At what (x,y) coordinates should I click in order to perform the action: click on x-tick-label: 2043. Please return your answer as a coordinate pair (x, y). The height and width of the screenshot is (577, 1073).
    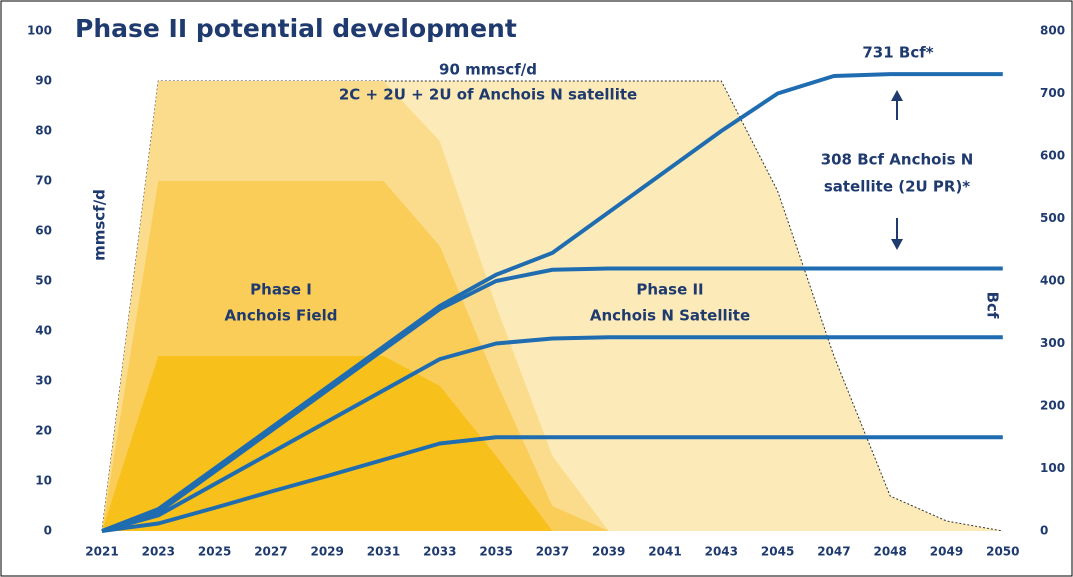
    Looking at the image, I should click on (721, 552).